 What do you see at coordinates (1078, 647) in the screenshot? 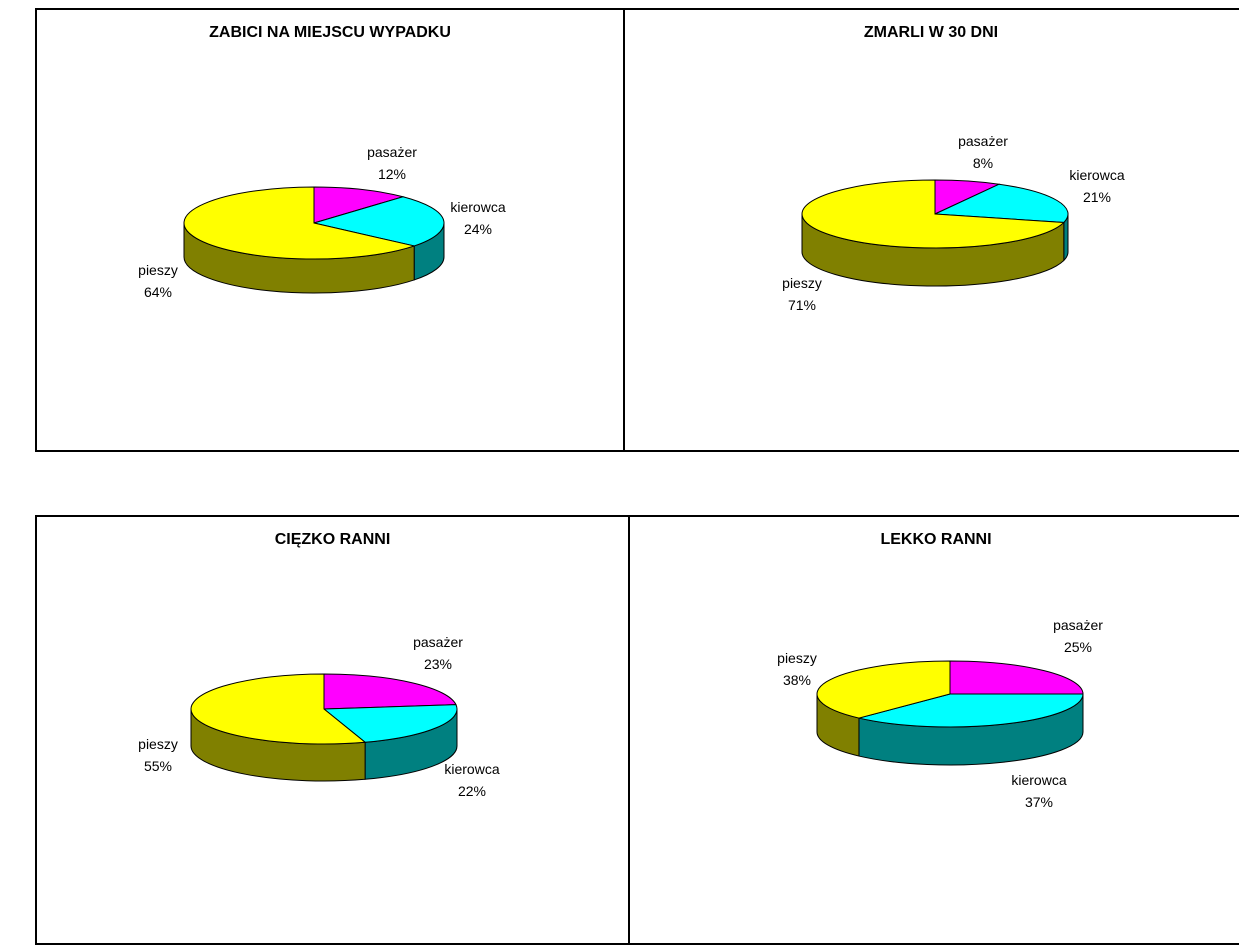
I see `slice-percent-pasazer: 25%` at bounding box center [1078, 647].